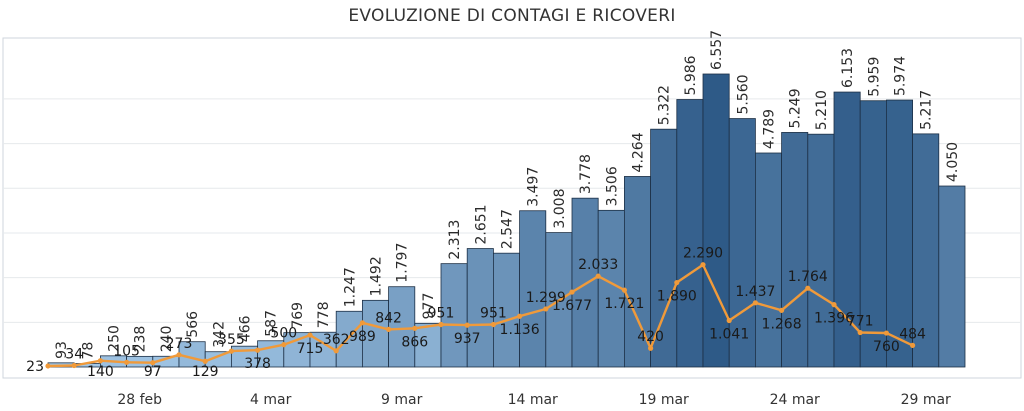  What do you see at coordinates (493, 314) in the screenshot?
I see `line-label: 951` at bounding box center [493, 314].